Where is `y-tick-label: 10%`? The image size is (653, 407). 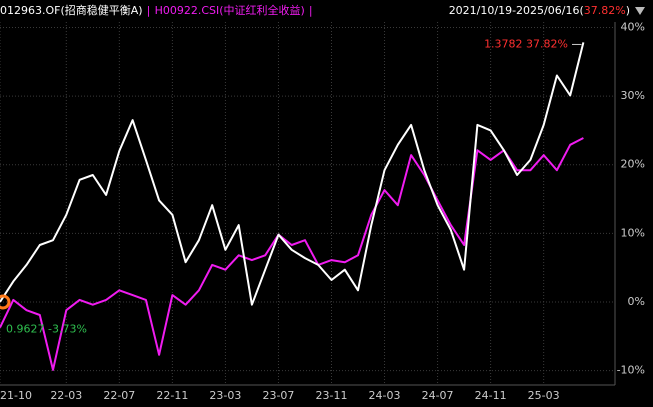
y-tick-label: 10% is located at coordinates (633, 232).